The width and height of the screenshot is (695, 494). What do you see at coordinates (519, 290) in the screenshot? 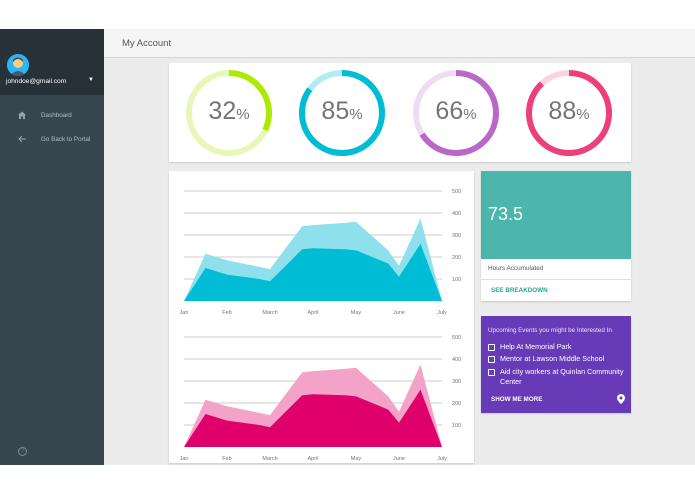
I see `see-breakdown-link: SEE BREAKDOWN` at bounding box center [519, 290].